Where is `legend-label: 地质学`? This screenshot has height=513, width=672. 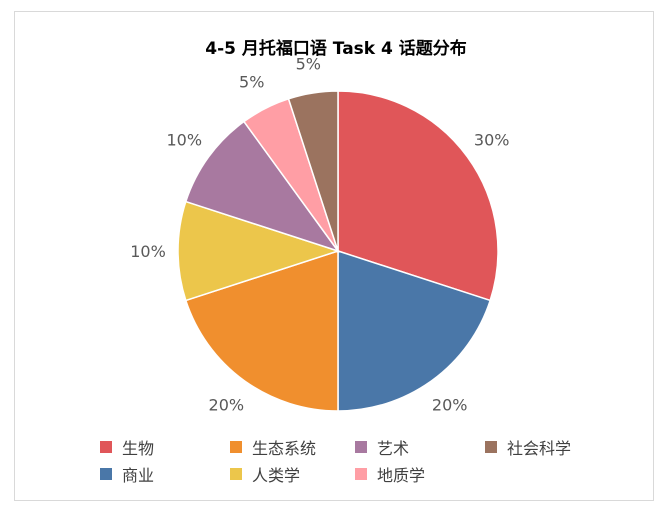
legend-label: 地质学 is located at coordinates (401, 475).